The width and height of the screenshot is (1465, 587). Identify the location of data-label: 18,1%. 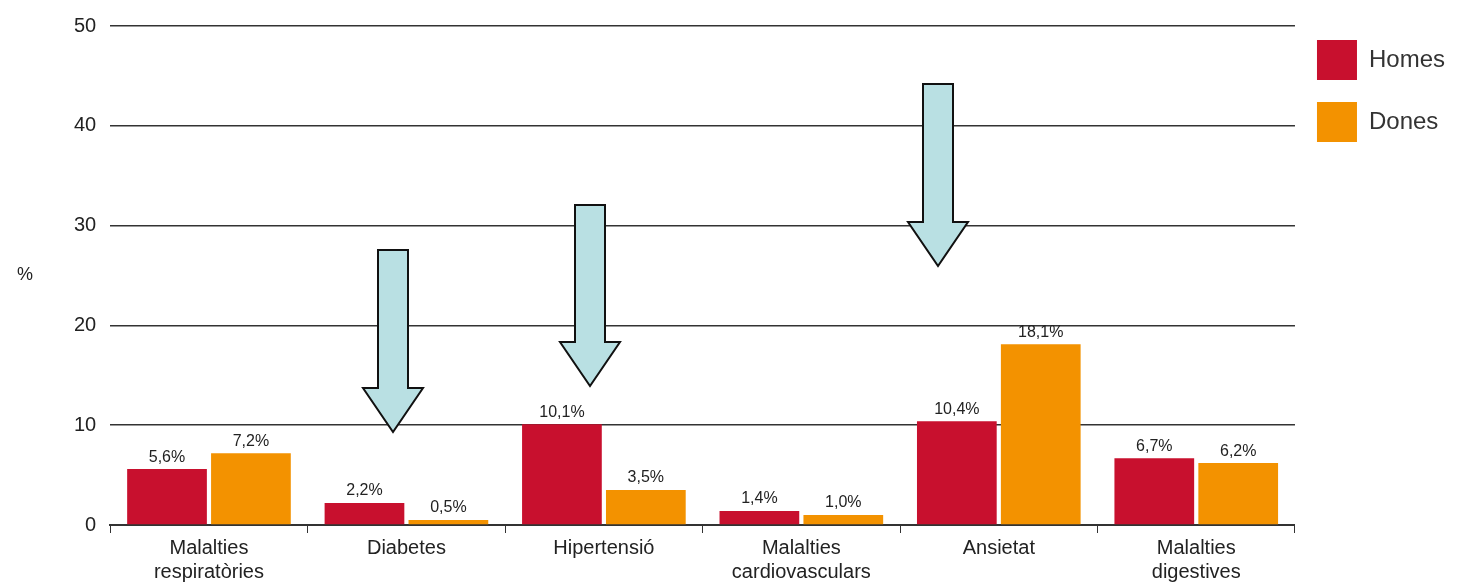
(1041, 331).